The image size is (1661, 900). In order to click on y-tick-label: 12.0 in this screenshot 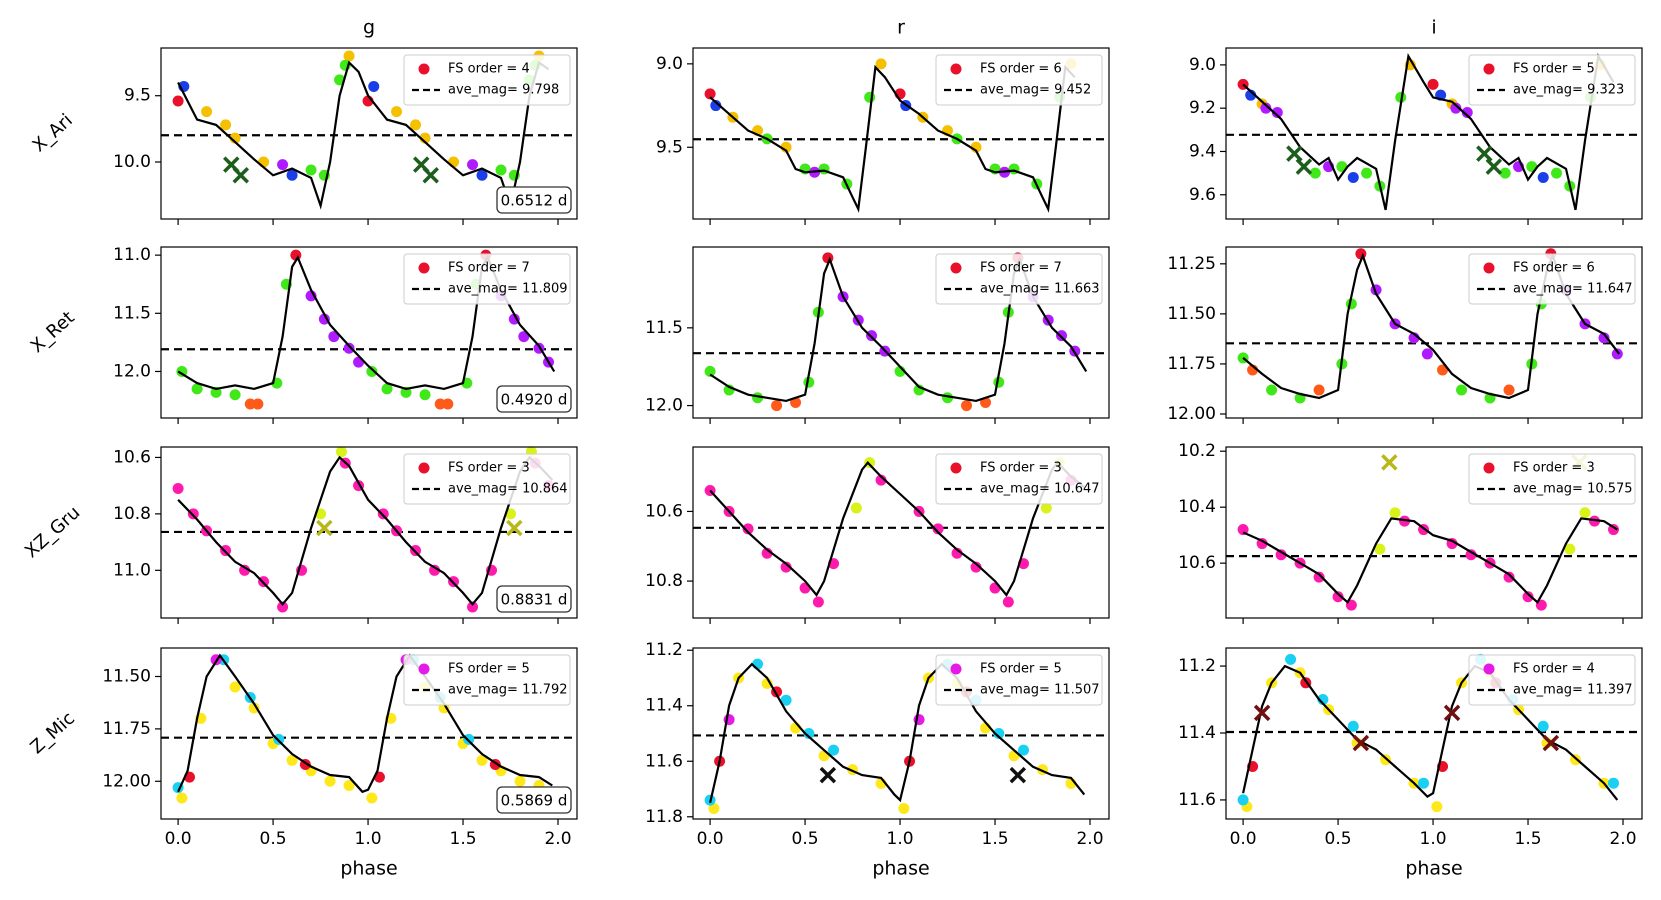, I will do `click(132, 371)`.